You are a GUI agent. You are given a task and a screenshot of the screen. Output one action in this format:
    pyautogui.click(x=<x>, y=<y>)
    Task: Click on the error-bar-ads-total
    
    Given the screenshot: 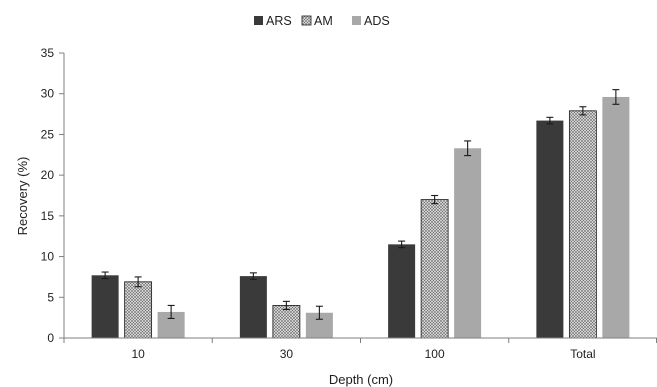 What is the action you would take?
    pyautogui.click(x=616, y=97)
    